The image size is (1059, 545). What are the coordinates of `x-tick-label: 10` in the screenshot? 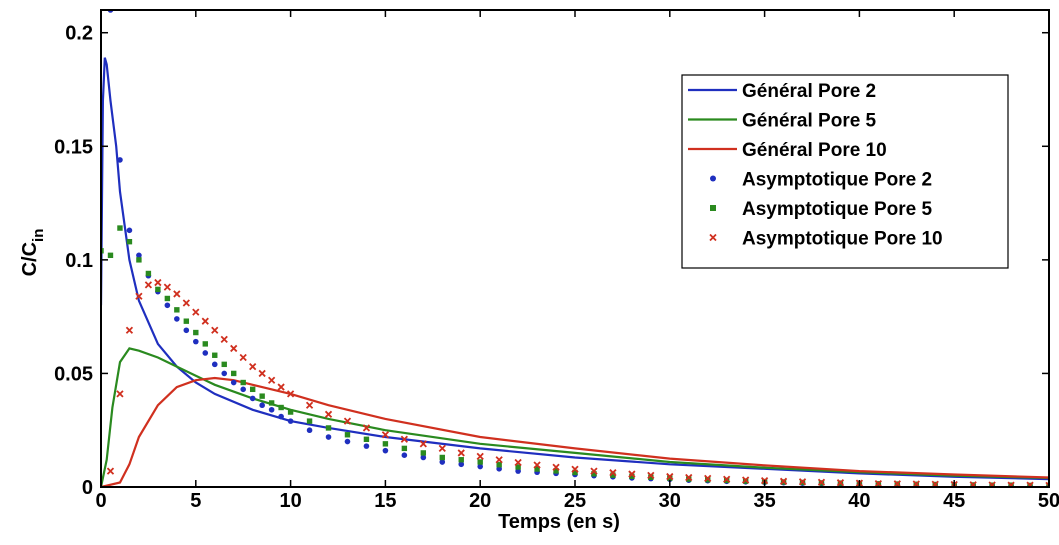 It's located at (290, 501).